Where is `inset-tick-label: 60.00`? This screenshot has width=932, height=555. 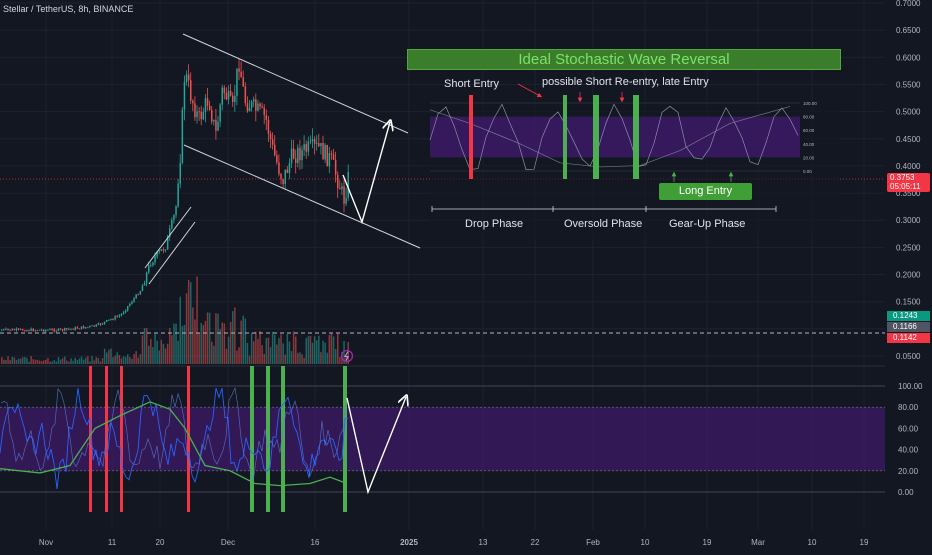 inset-tick-label: 60.00 is located at coordinates (809, 130).